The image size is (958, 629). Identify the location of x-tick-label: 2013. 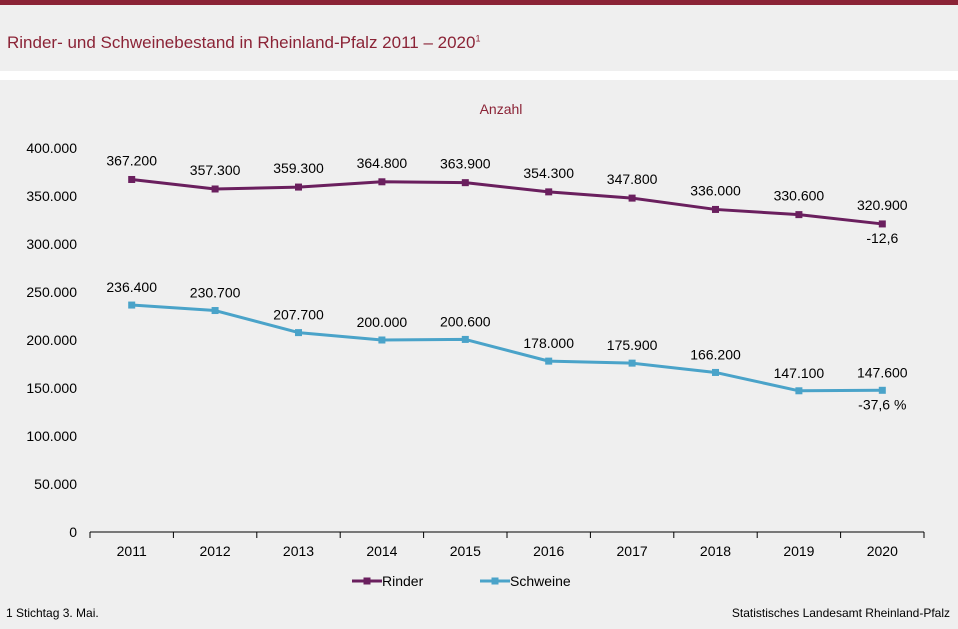
(298, 551).